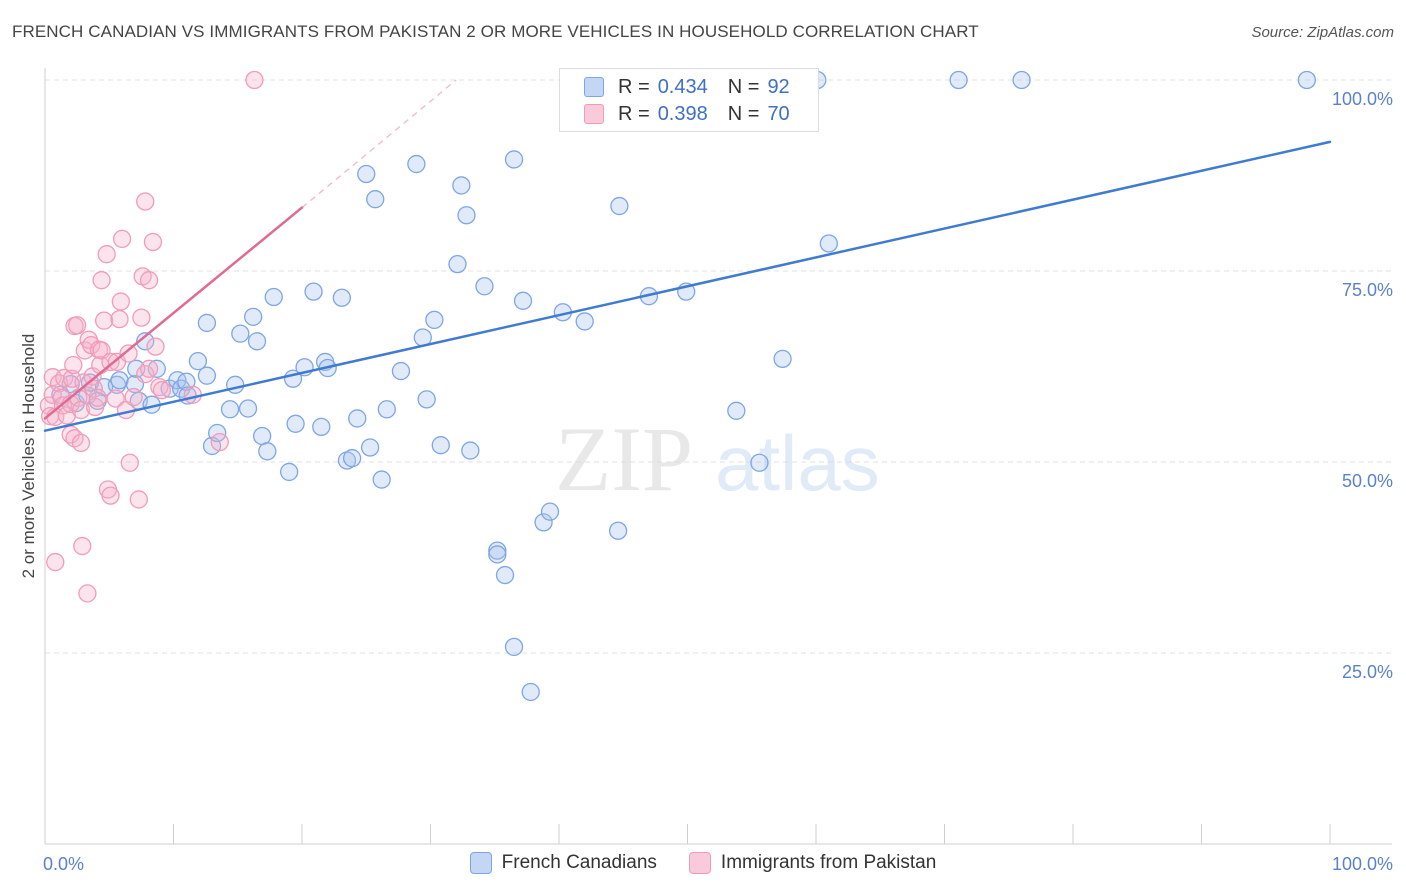 This screenshot has height=892, width=1406. I want to click on y-tick-label: 25.0%, so click(1367, 672).